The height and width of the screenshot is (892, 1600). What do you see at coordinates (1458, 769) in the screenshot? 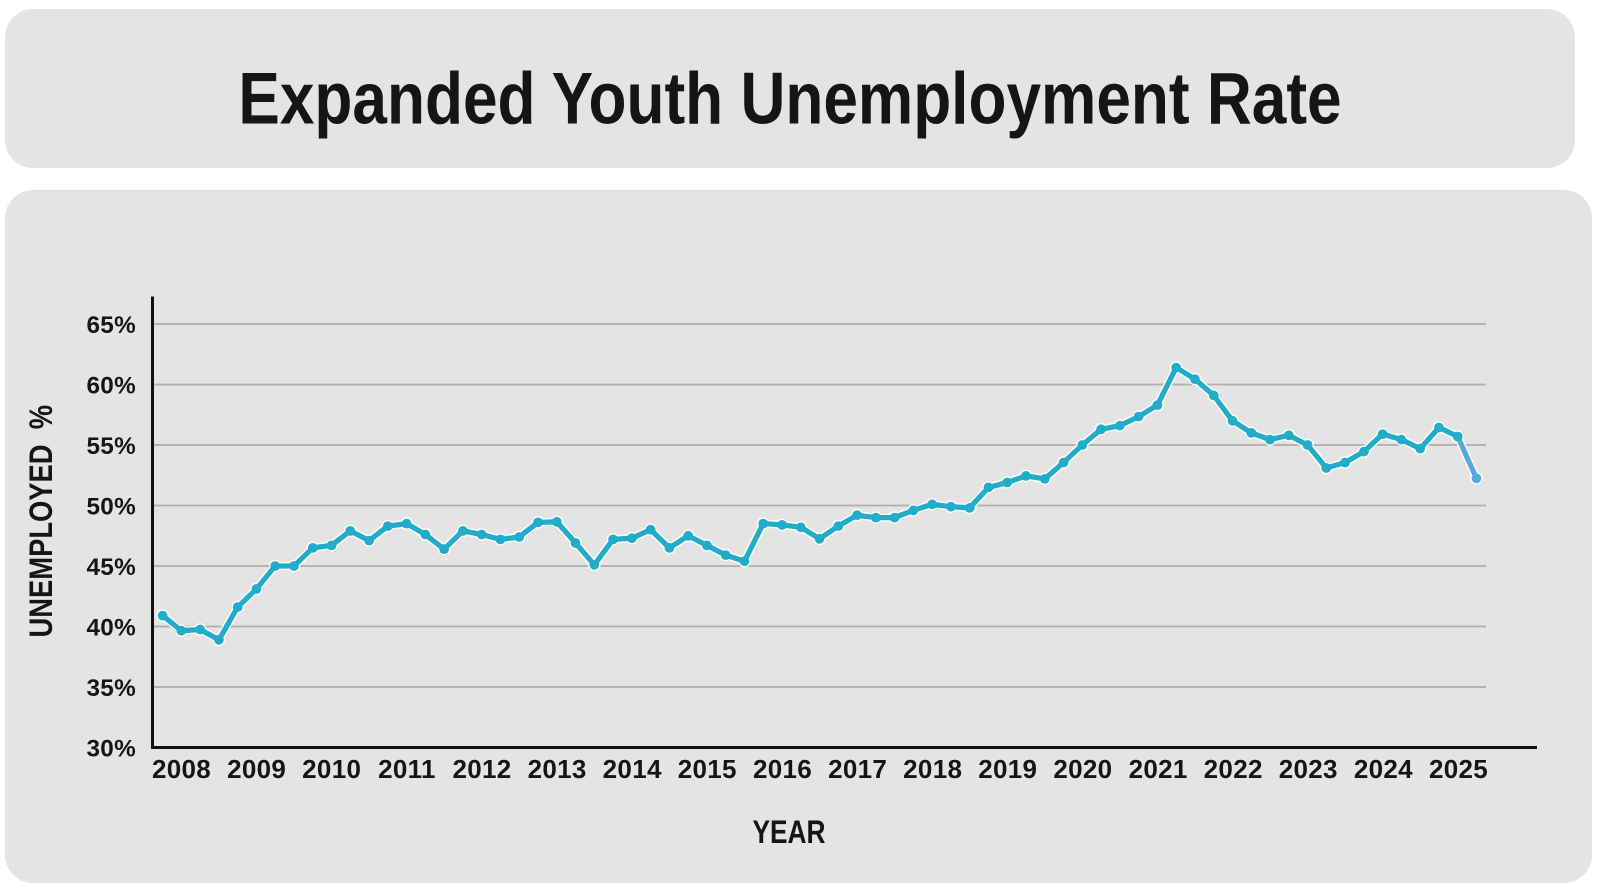
I see `svg-text: 2025` at bounding box center [1458, 769].